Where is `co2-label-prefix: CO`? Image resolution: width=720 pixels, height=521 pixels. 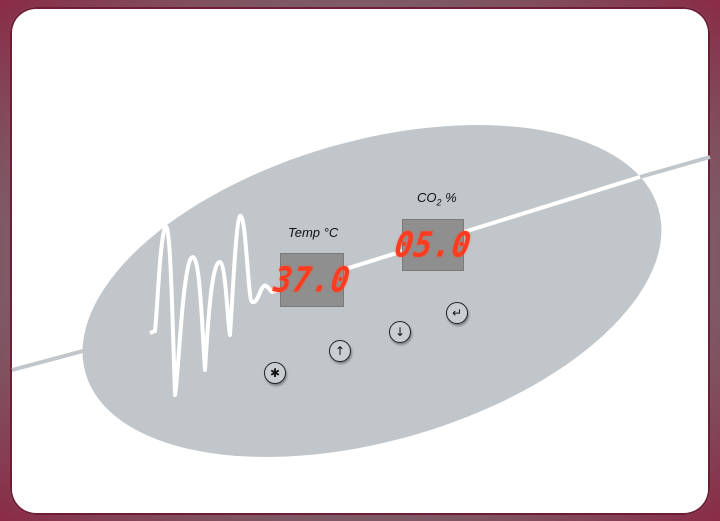 co2-label-prefix: CO is located at coordinates (427, 197).